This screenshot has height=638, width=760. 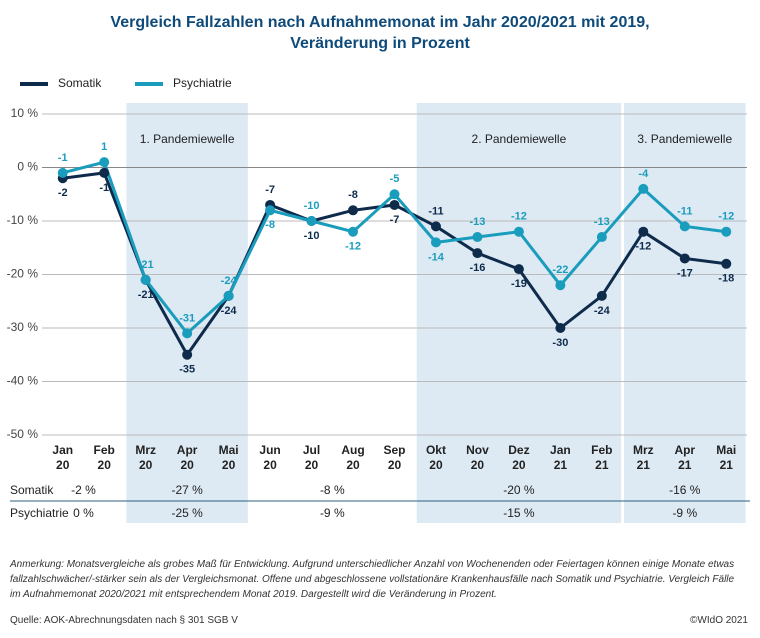 What do you see at coordinates (187, 318) in the screenshot?
I see `data-label: -31` at bounding box center [187, 318].